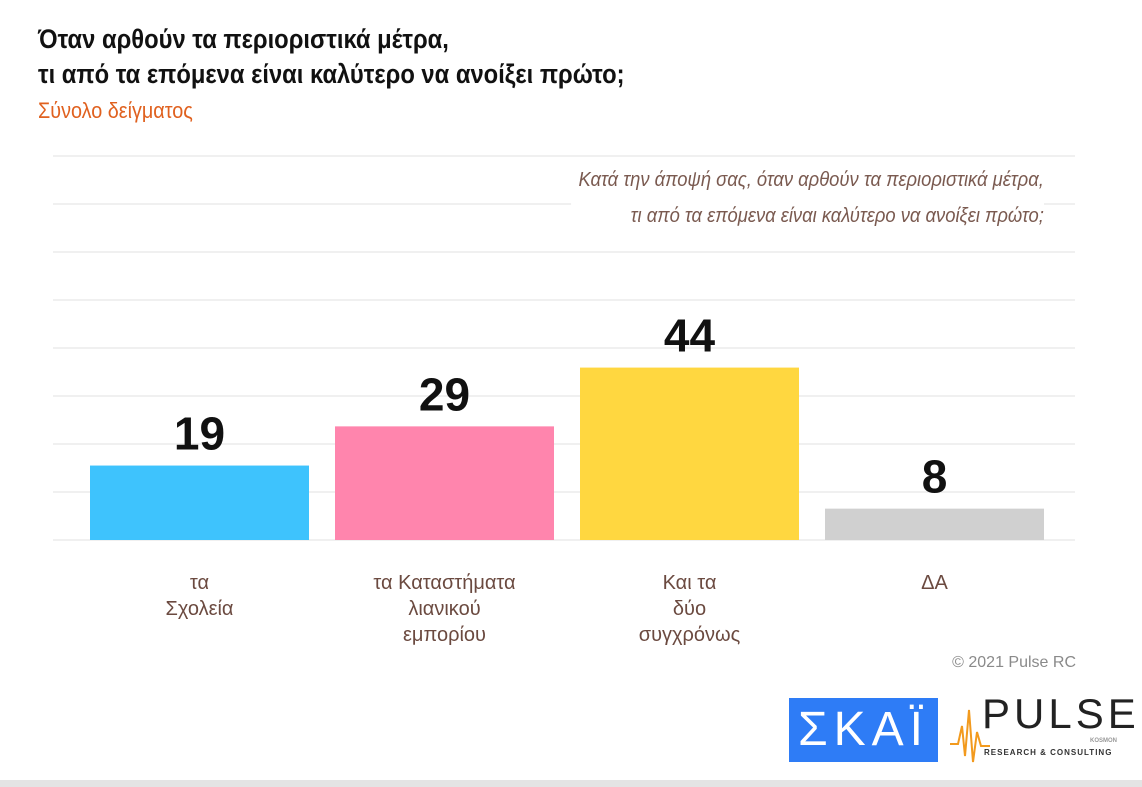 This screenshot has width=1142, height=787. I want to click on category-label: Και τα δύο συγχρόνως, so click(690, 609).